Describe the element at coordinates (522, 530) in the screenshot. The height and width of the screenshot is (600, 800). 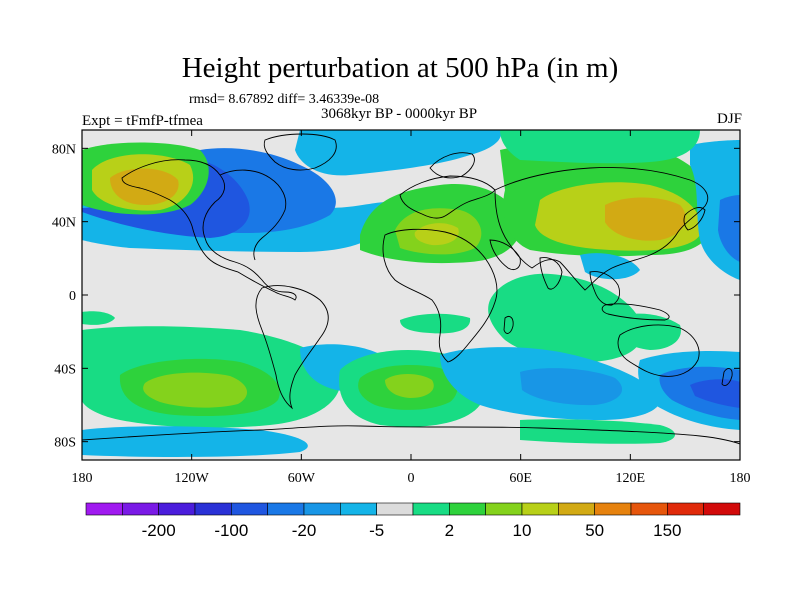
I see `colorbar-label: 10` at that location.